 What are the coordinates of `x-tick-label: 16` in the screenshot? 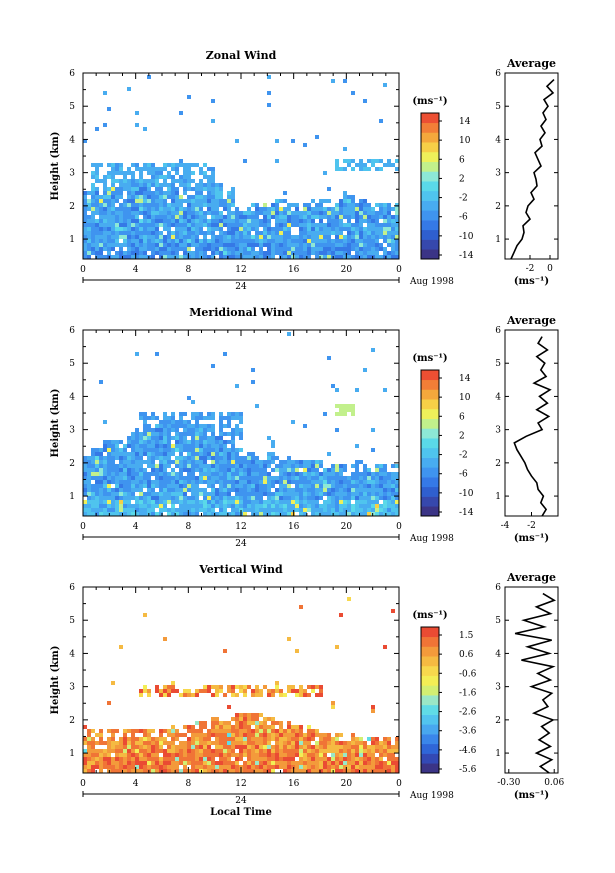 It's located at (294, 784).